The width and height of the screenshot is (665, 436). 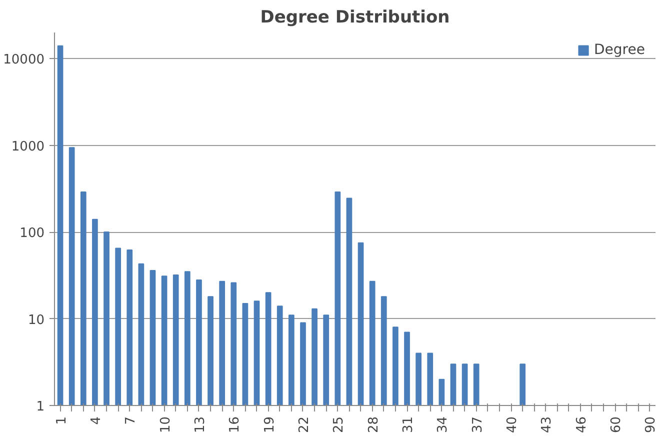 I want to click on y-tick-label: 10, so click(x=36, y=320).